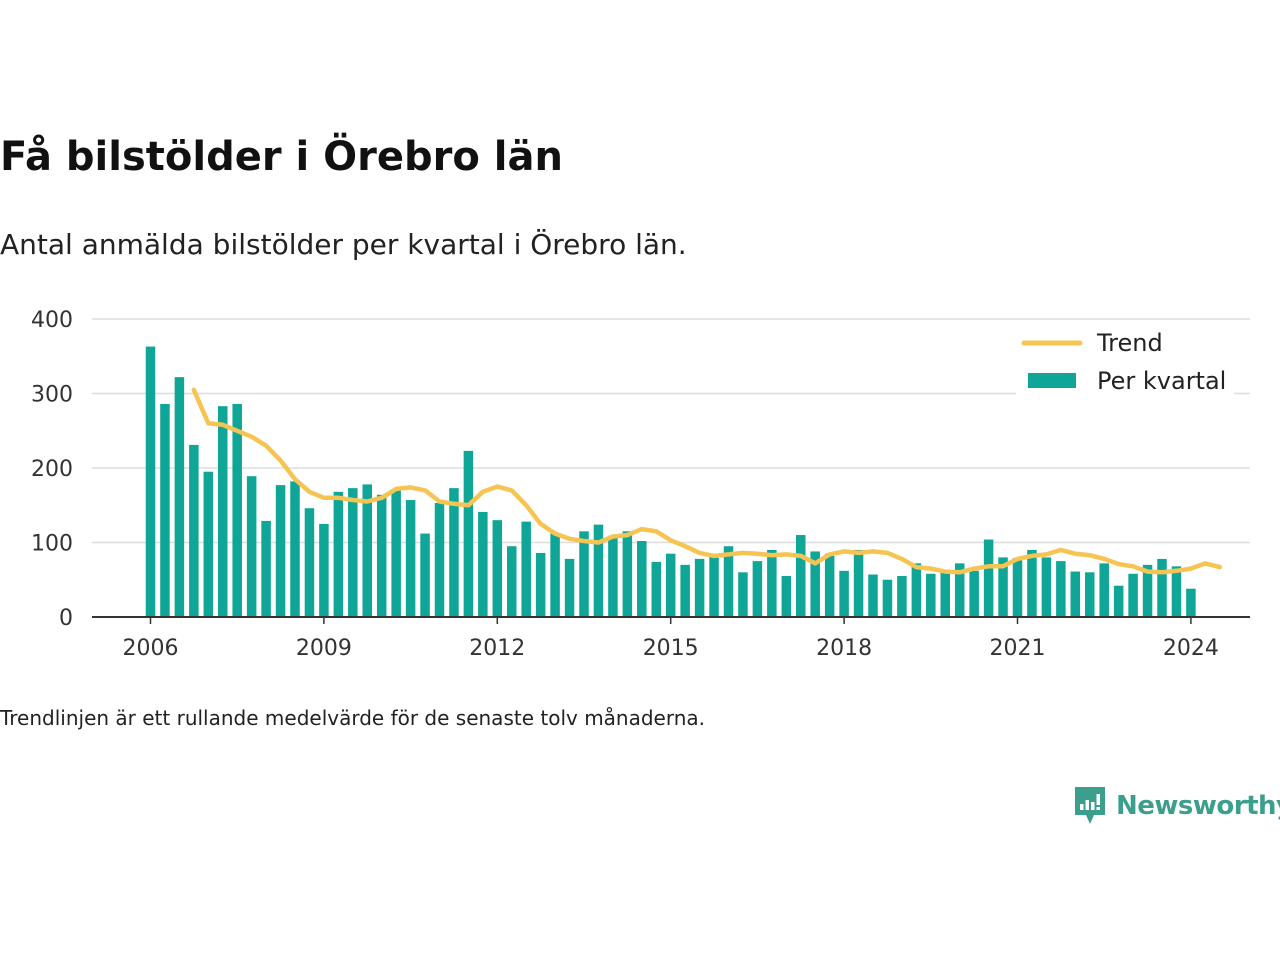  Describe the element at coordinates (1090, 805) in the screenshot. I see `newsworthy-logo-icon` at that location.